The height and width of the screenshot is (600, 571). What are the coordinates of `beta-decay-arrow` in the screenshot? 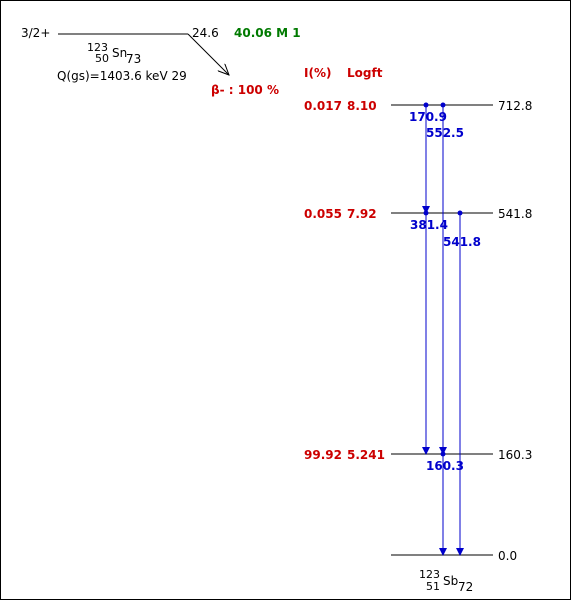 It's located at (208, 54).